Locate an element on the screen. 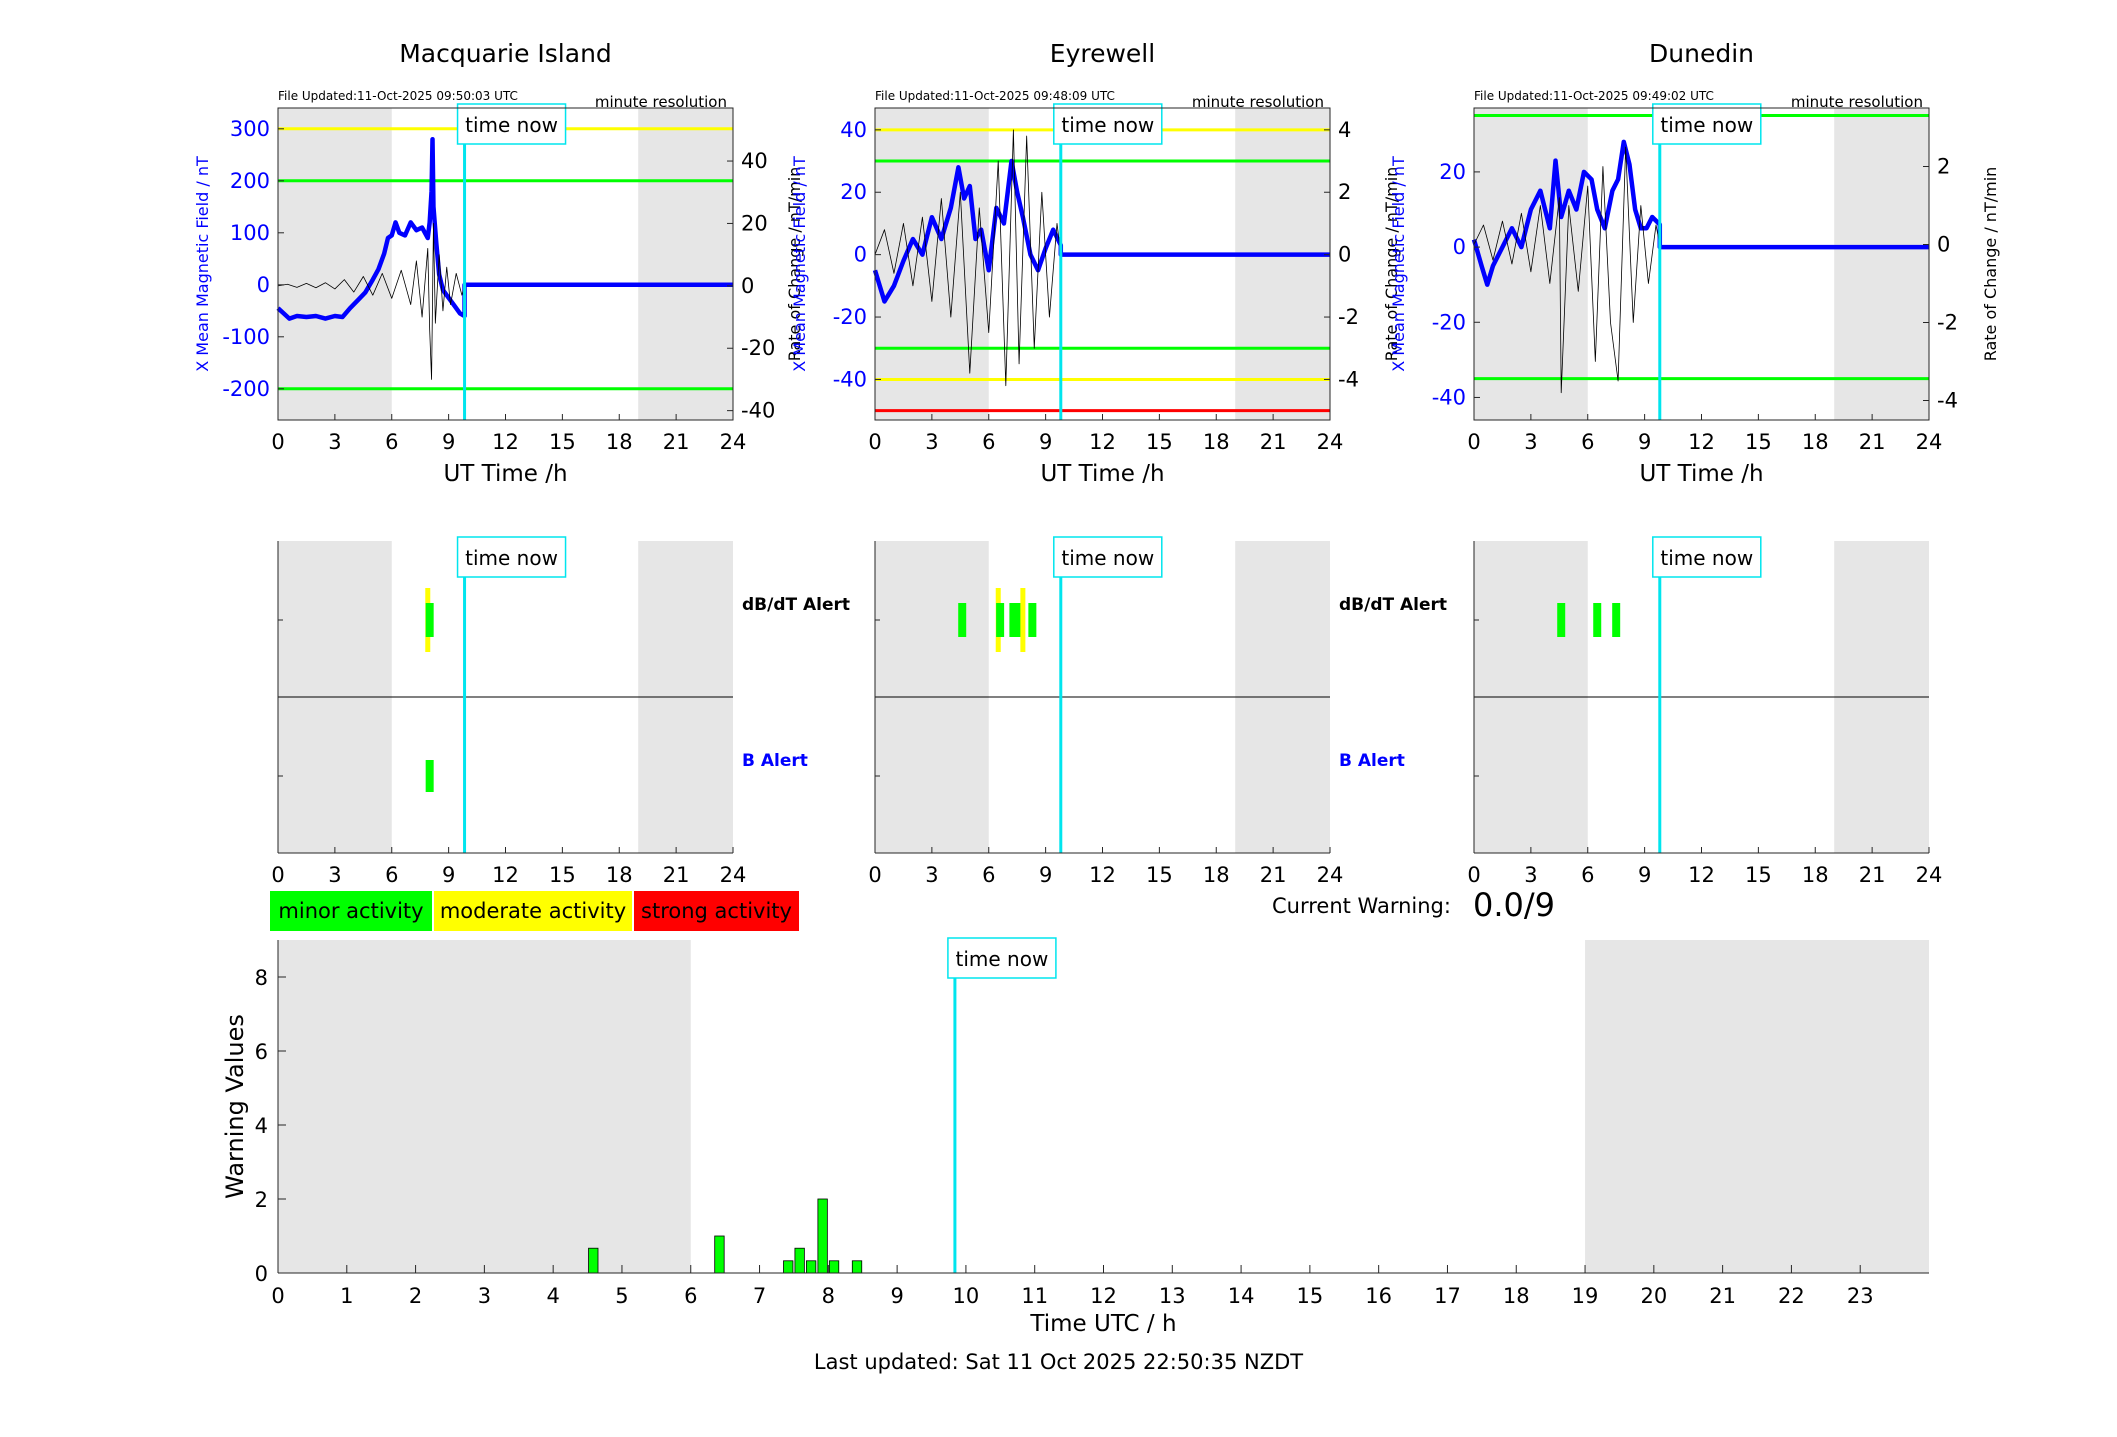  y2-tick-label-1-1: -2 is located at coordinates (1348, 317).